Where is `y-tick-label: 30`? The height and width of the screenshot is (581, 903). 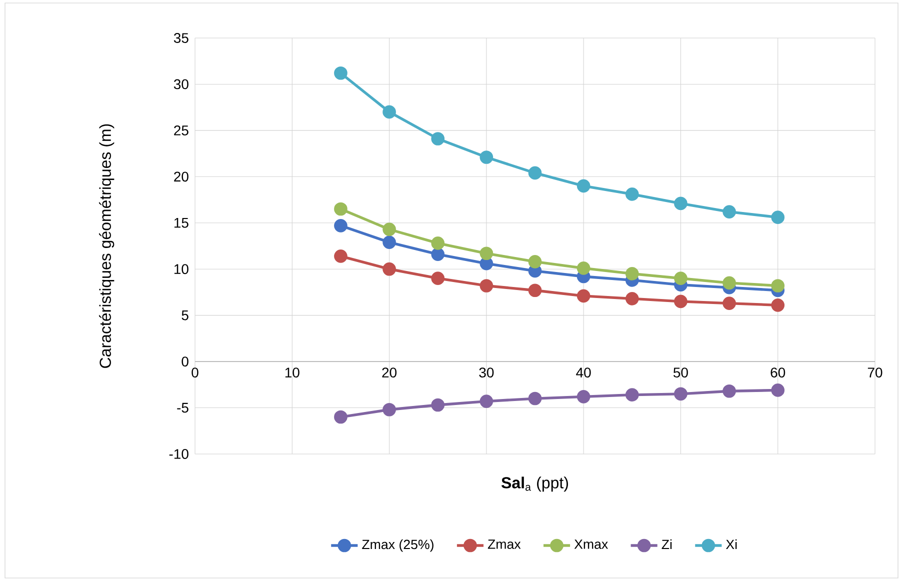
y-tick-label: 30 is located at coordinates (181, 84).